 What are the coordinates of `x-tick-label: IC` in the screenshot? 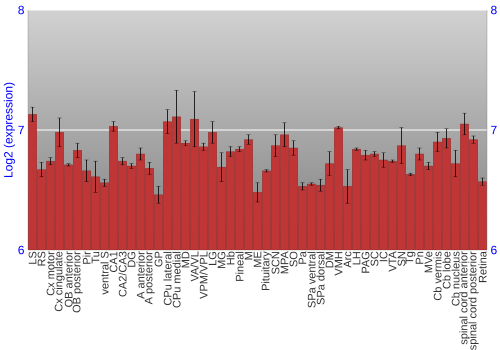 It's located at (384, 257).